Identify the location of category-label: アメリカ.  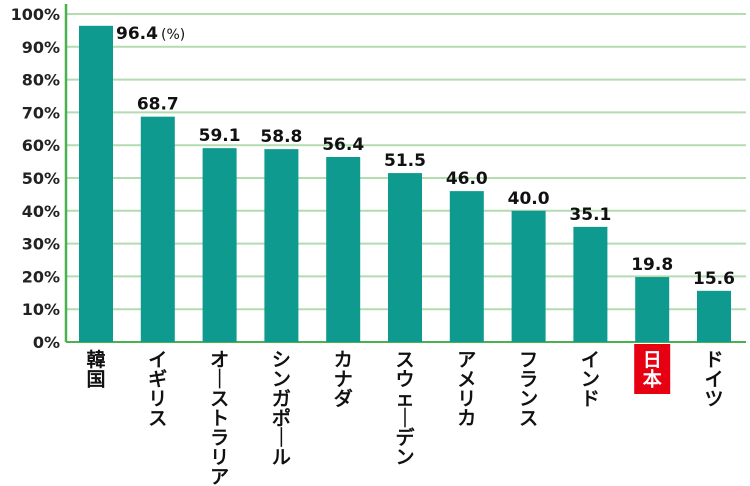
(466, 389).